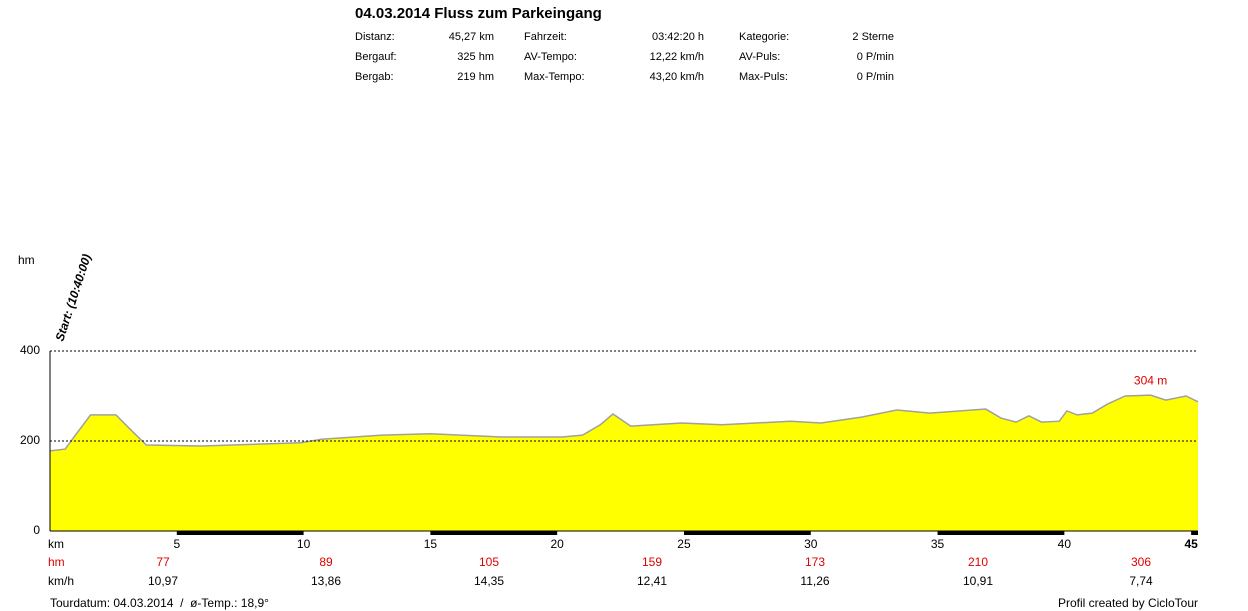 The height and width of the screenshot is (611, 1248). I want to click on x-tick-label: 35, so click(938, 544).